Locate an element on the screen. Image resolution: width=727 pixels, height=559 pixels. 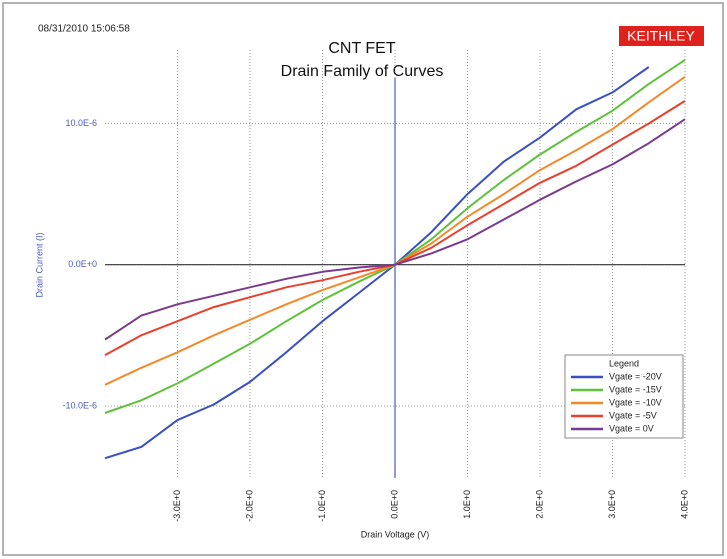
x-axis-label: Drain Voltage (V) is located at coordinates (395, 534).